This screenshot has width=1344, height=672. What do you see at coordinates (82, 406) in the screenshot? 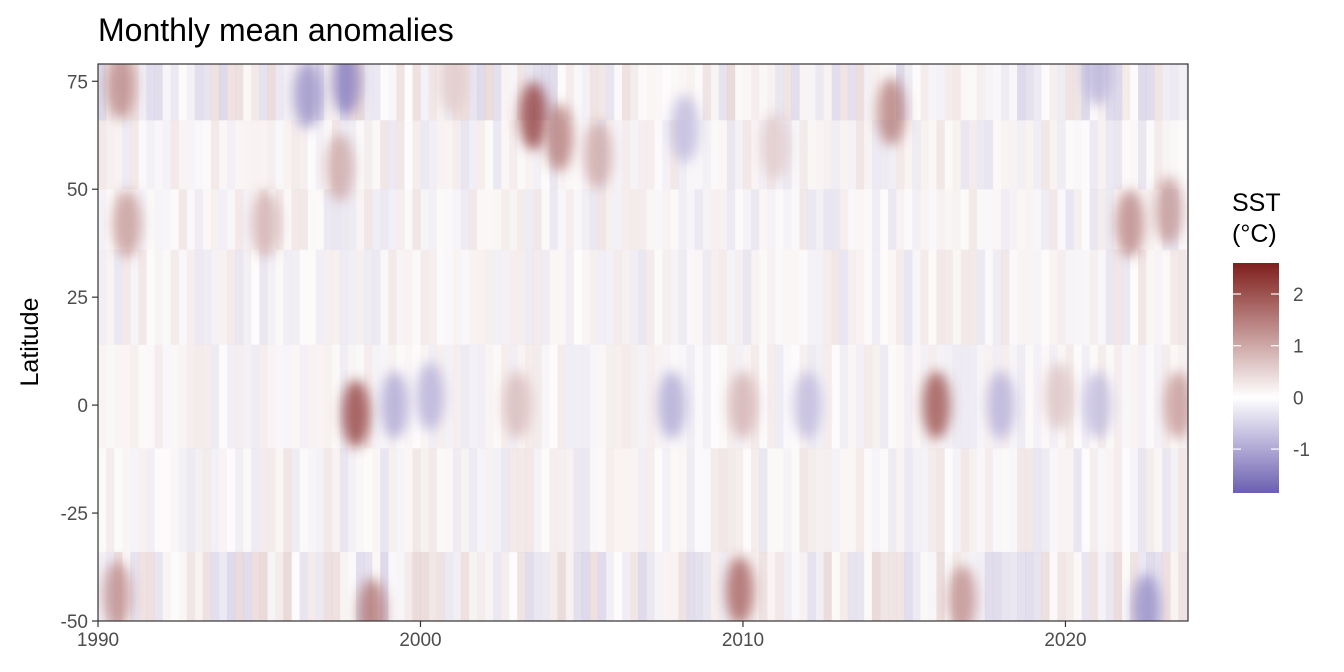
I see `y-tick-label: 0` at bounding box center [82, 406].